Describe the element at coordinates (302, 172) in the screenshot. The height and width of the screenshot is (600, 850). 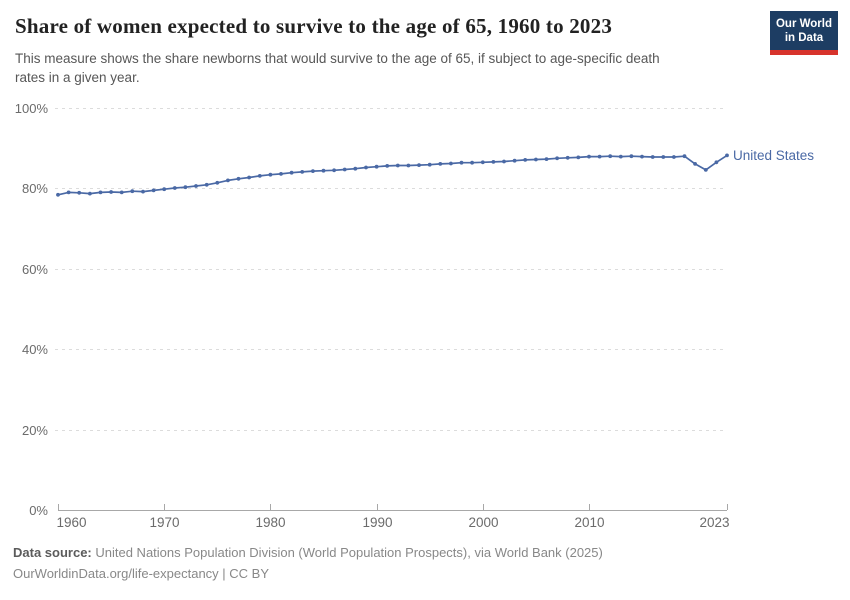
I see `data-point-1983` at that location.